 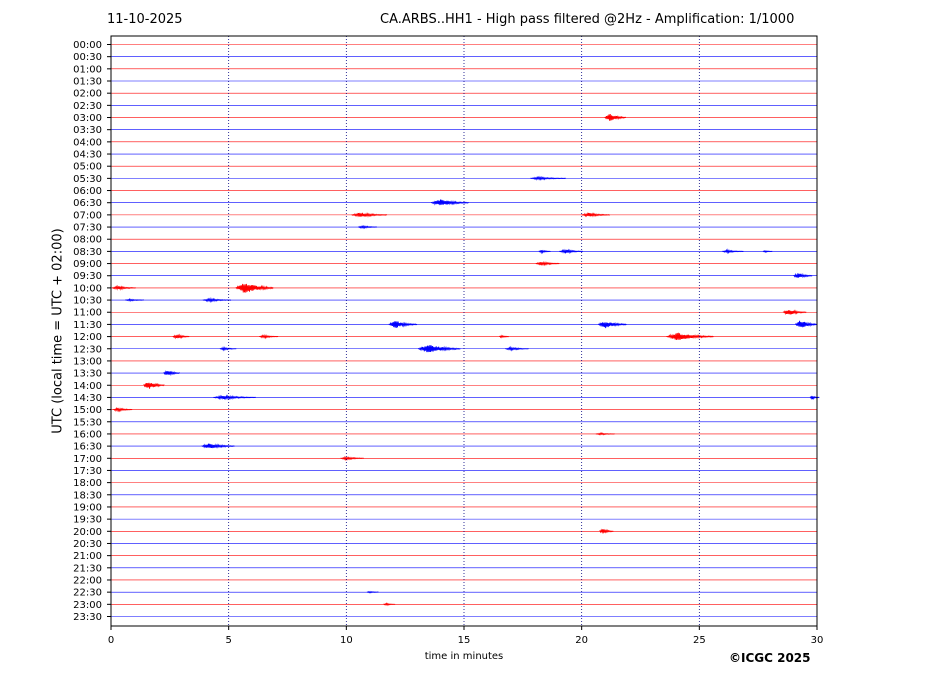 I want to click on y-tick-label: 03:30, so click(x=87, y=130).